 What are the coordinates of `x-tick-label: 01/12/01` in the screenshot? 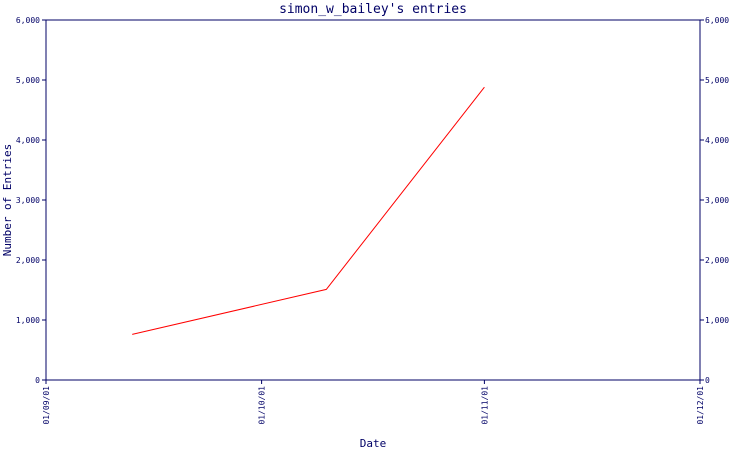 It's located at (700, 405).